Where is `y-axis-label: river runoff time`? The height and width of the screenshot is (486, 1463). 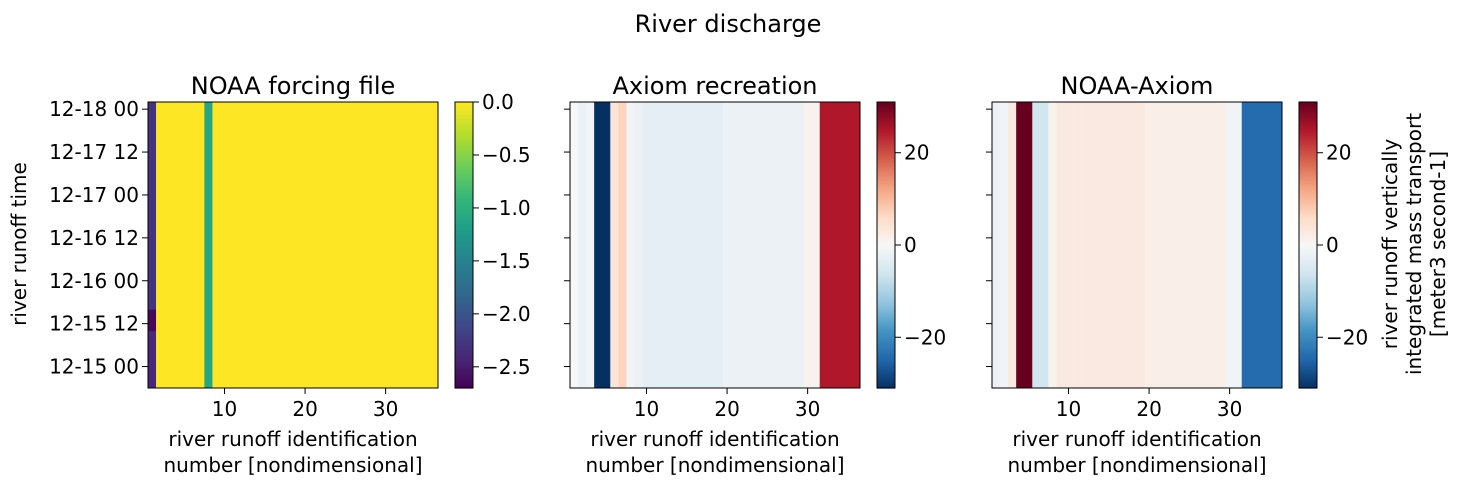 y-axis-label: river runoff time is located at coordinates (19, 244).